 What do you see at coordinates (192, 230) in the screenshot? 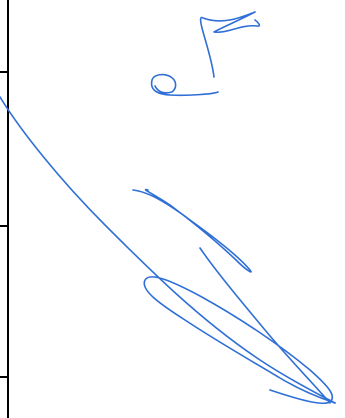
I see `signature-upper-loop` at bounding box center [192, 230].